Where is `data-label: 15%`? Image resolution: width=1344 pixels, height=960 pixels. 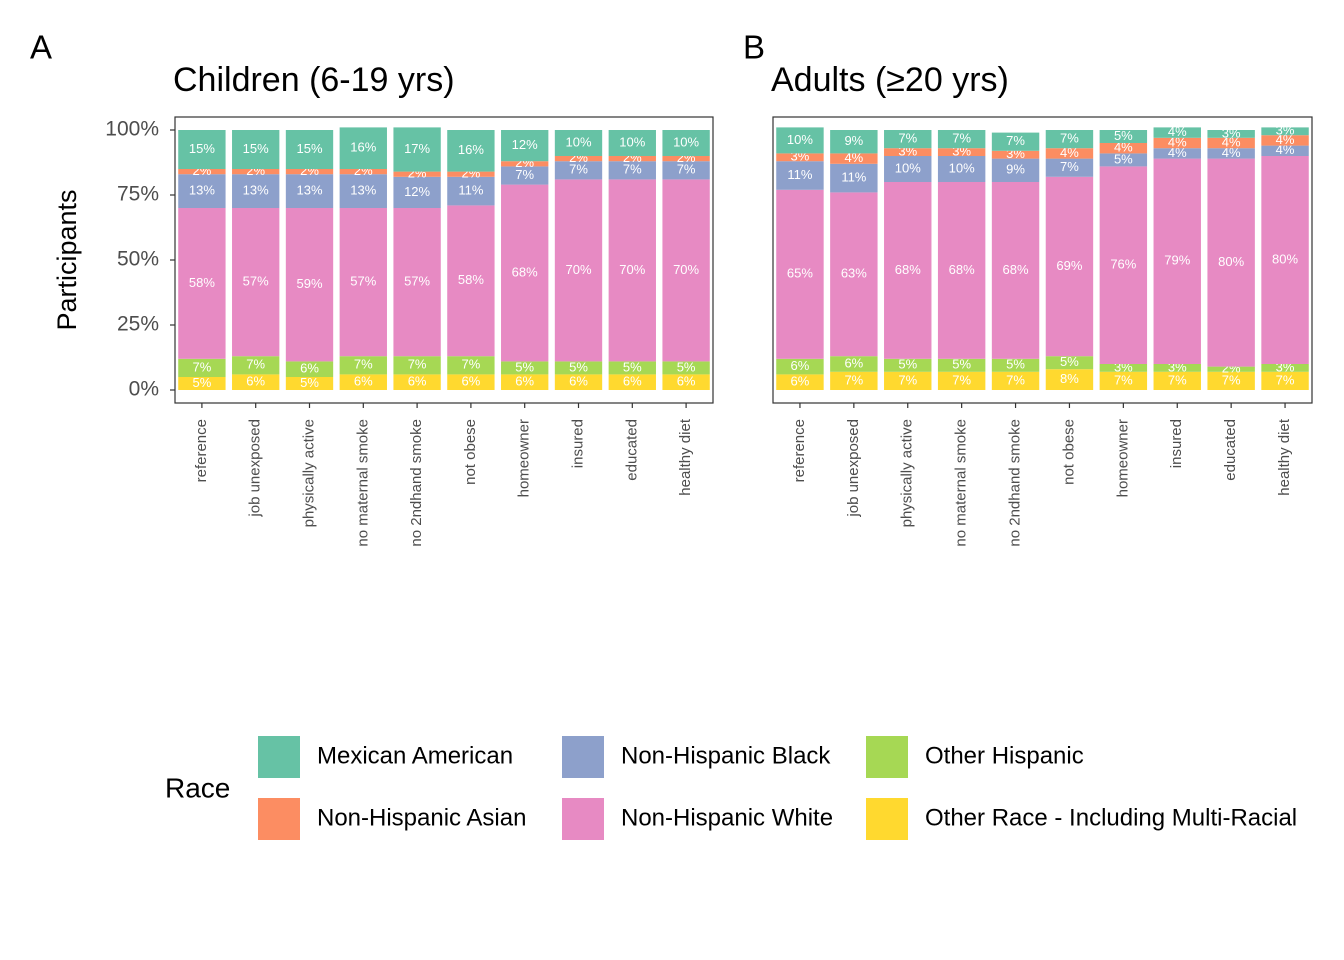
data-label: 15% is located at coordinates (309, 148).